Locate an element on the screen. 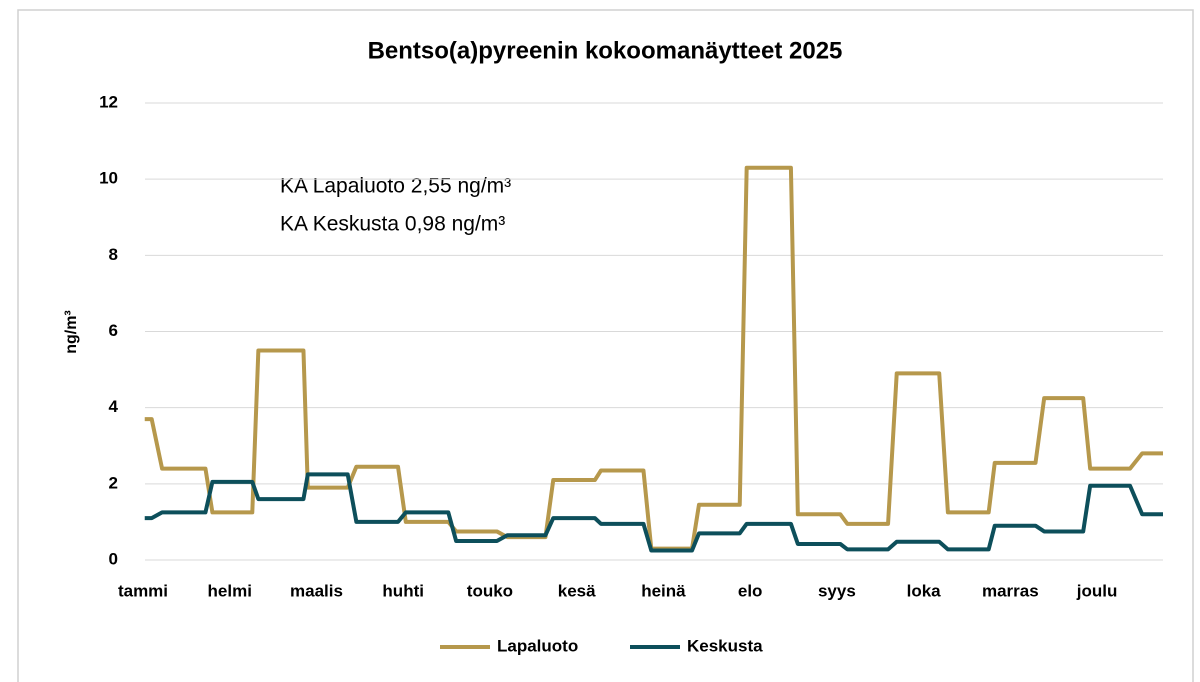 The image size is (1200, 682). x-tick-label: marras is located at coordinates (1010, 590).